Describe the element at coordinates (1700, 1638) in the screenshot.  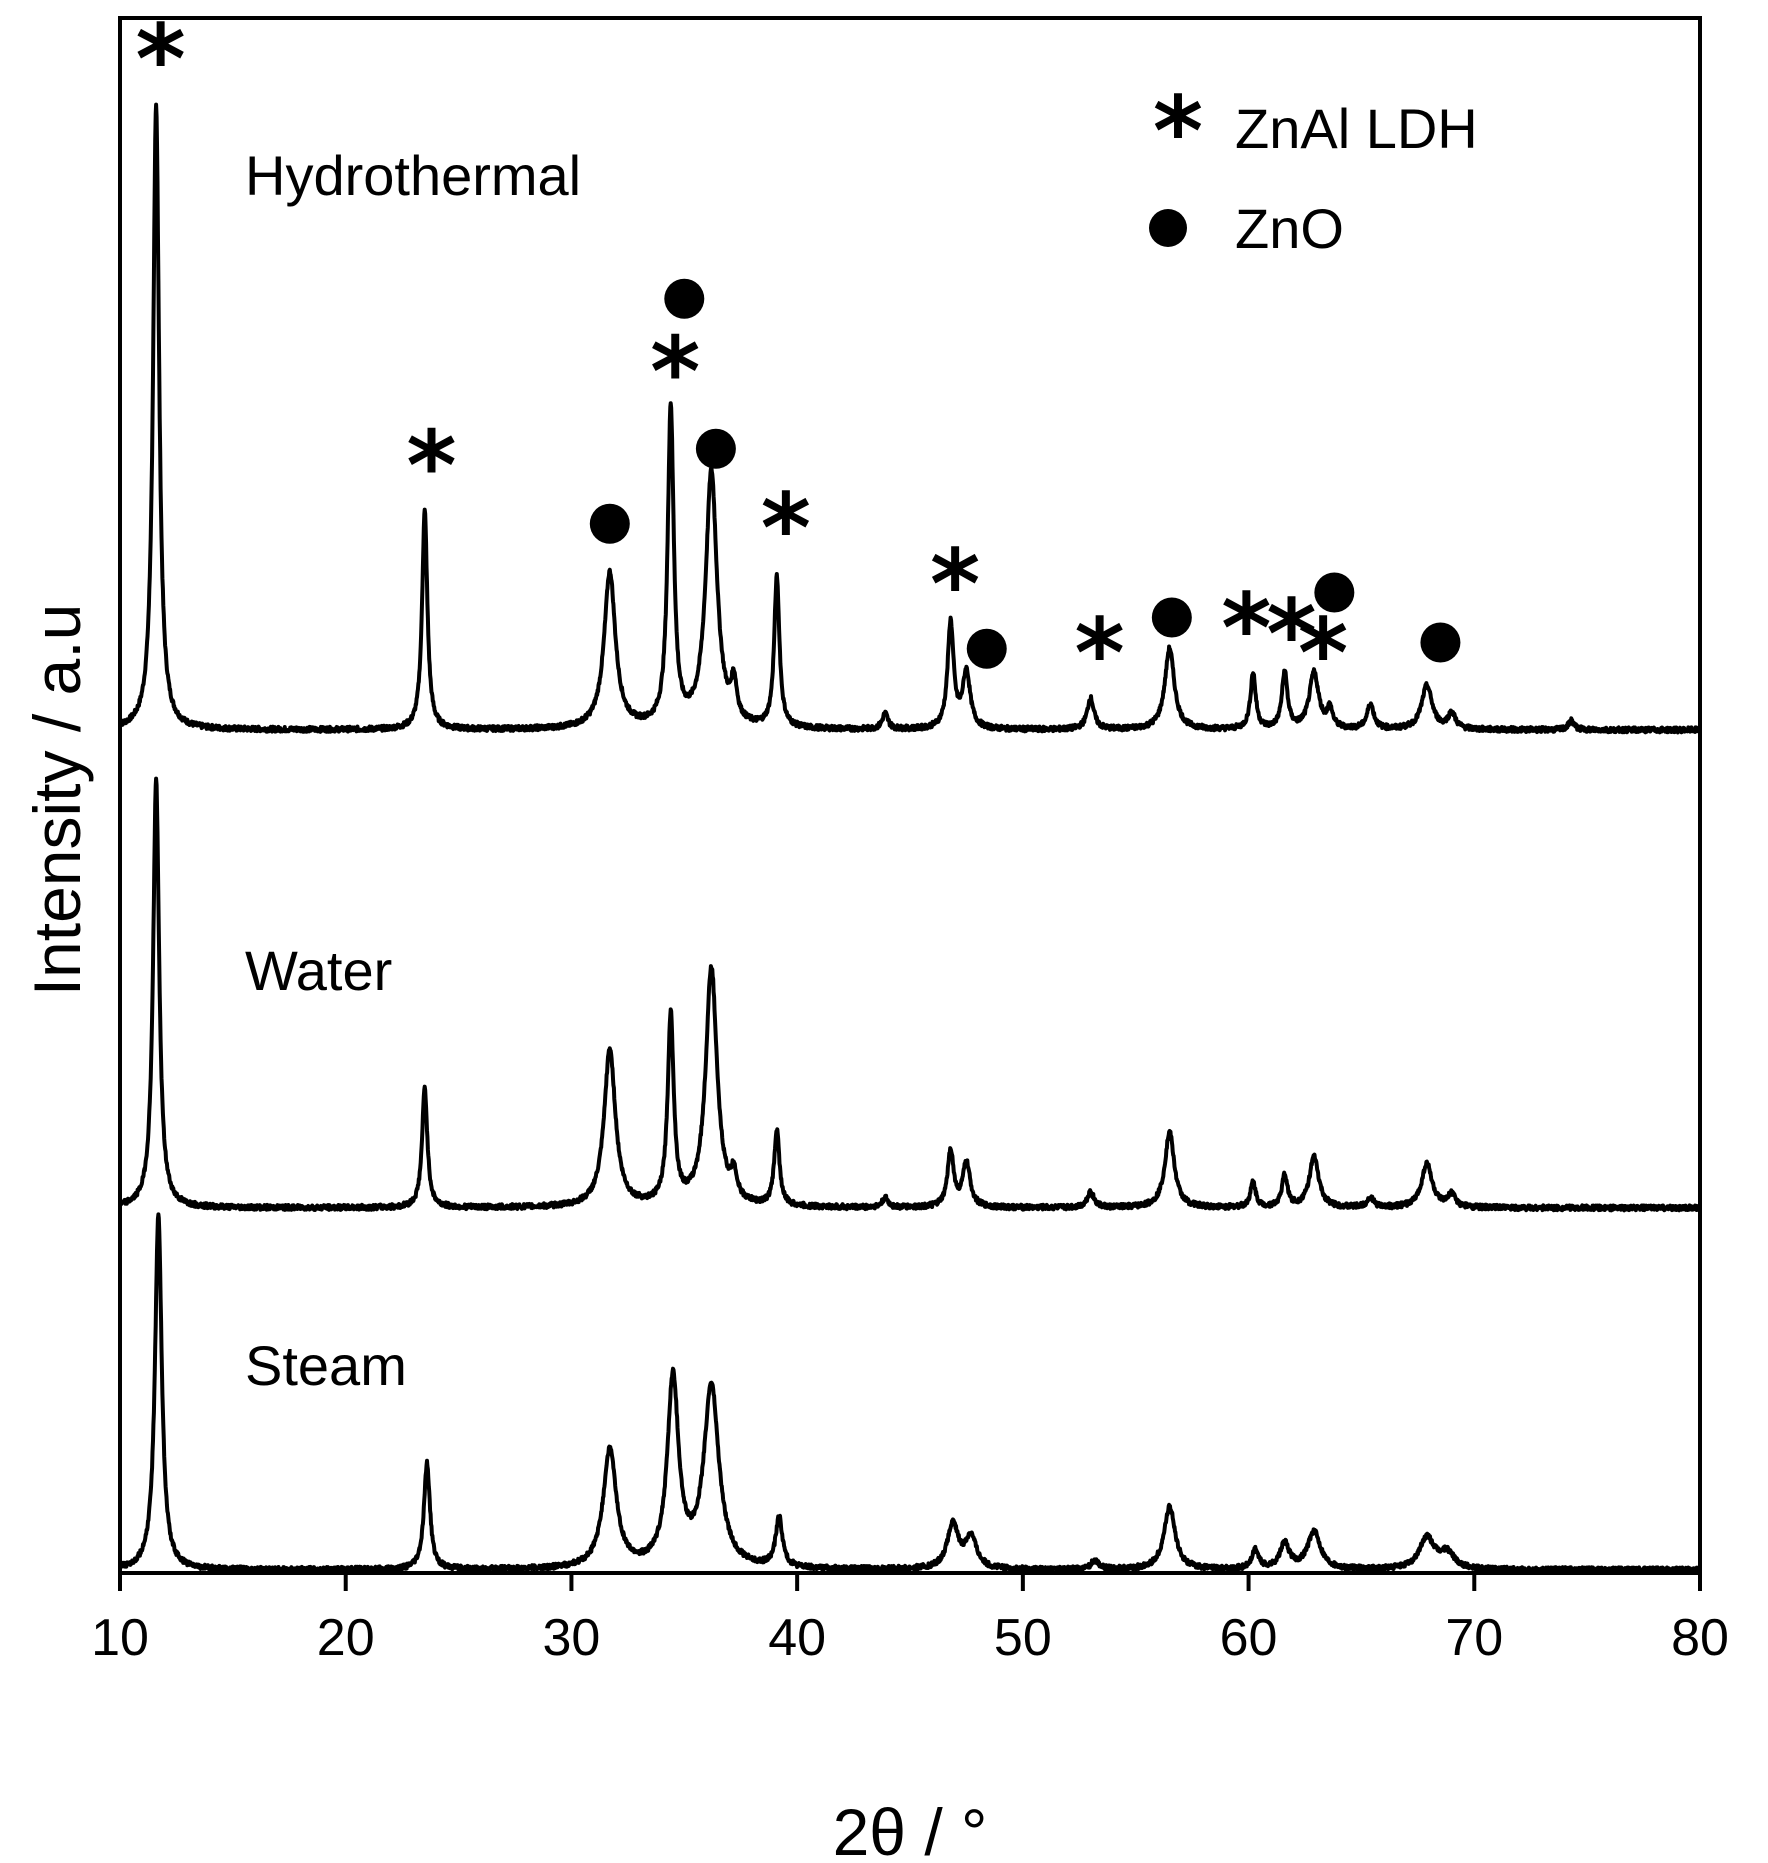
I see `x-tick-label: 80` at that location.